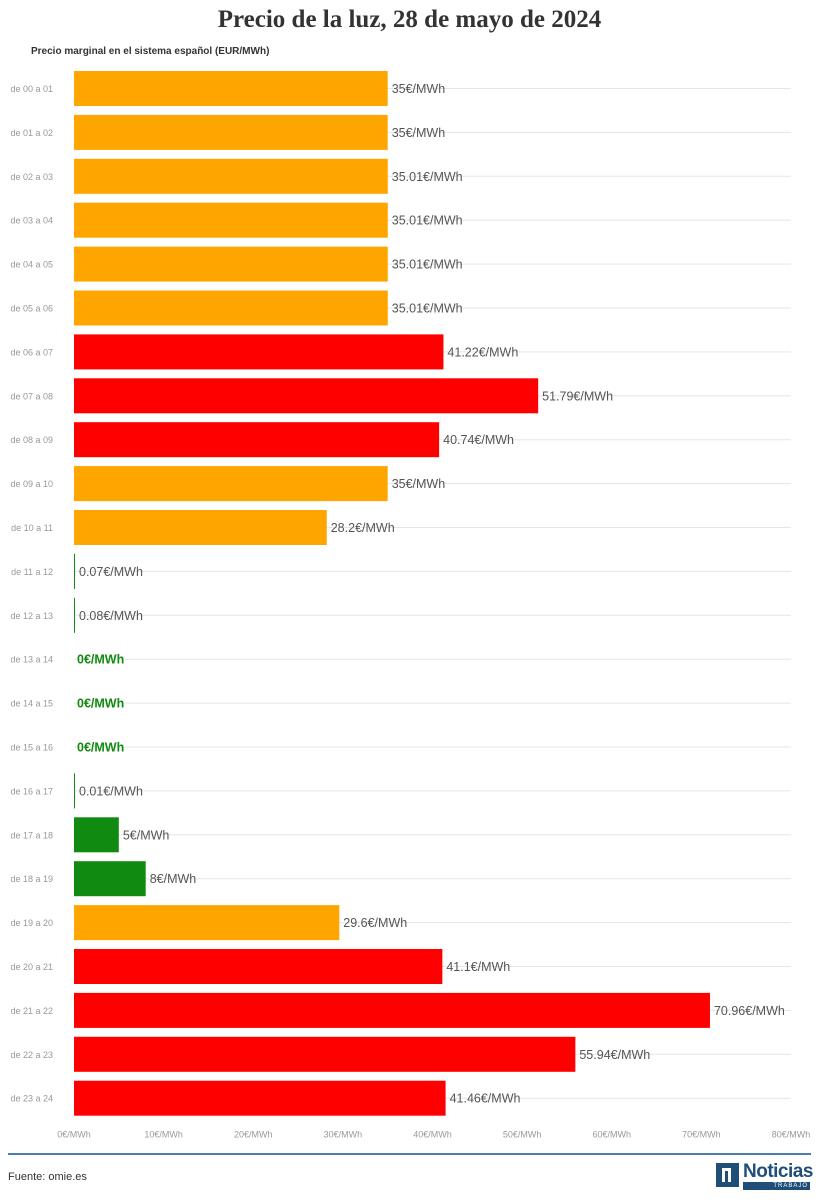 This screenshot has height=1200, width=819. Describe the element at coordinates (31, 177) in the screenshot. I see `y-tick-label: de 02 a 03` at that location.